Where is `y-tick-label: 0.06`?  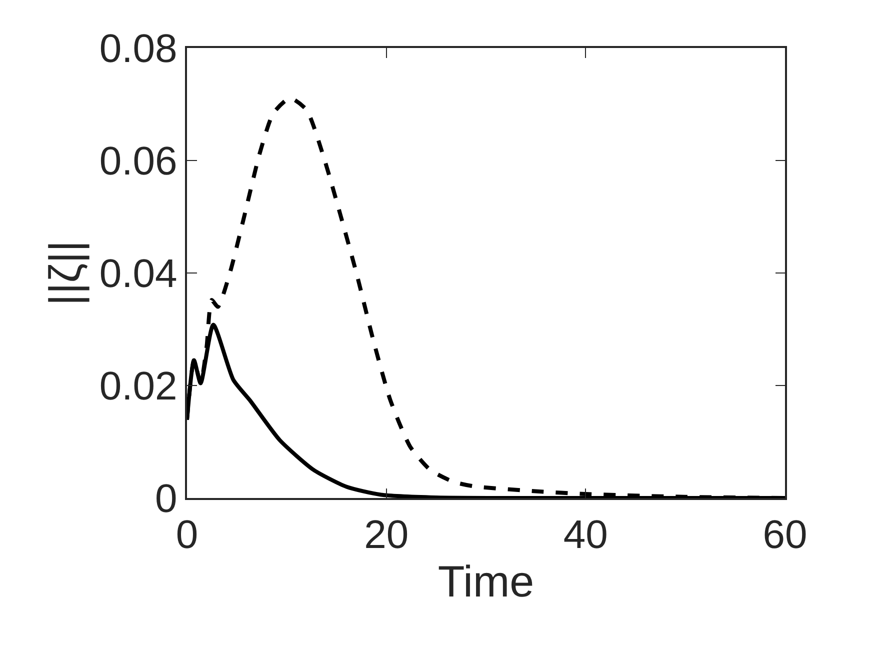
y-tick-label: 0.06 is located at coordinates (138, 162).